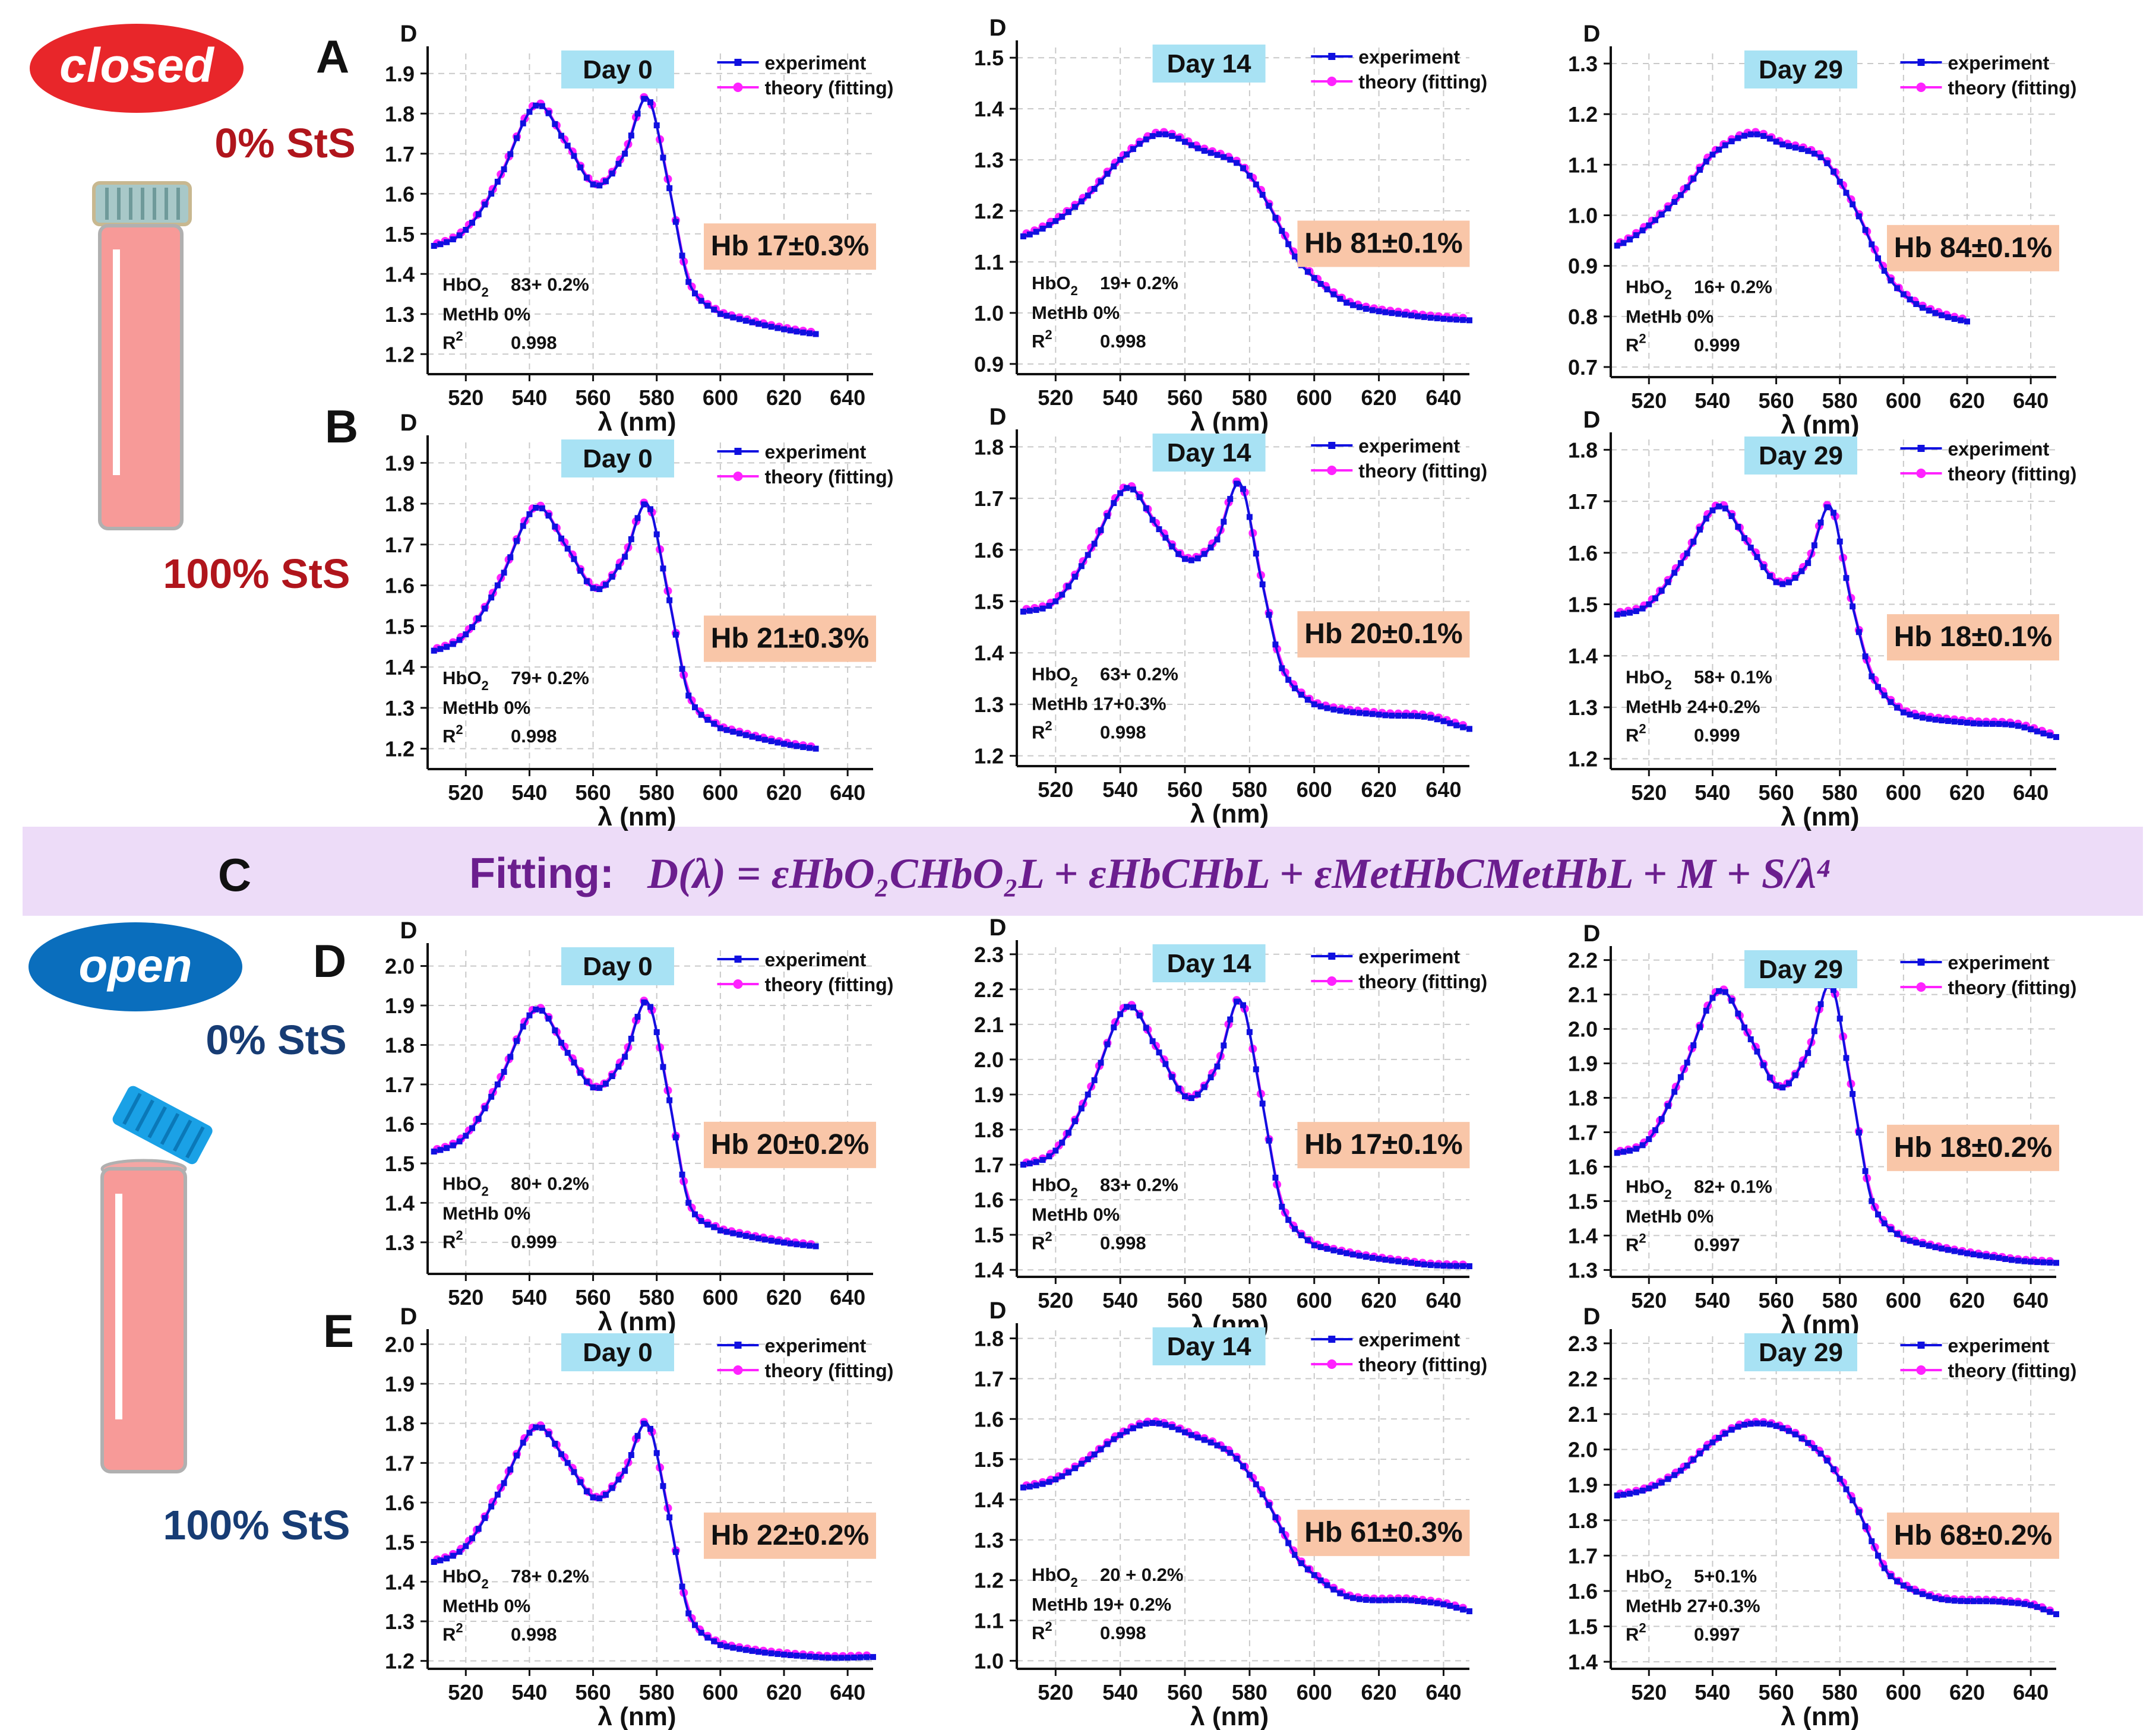 This screenshot has width=2156, height=1730. I want to click on y-tick-label: 1.2, so click(989, 211).